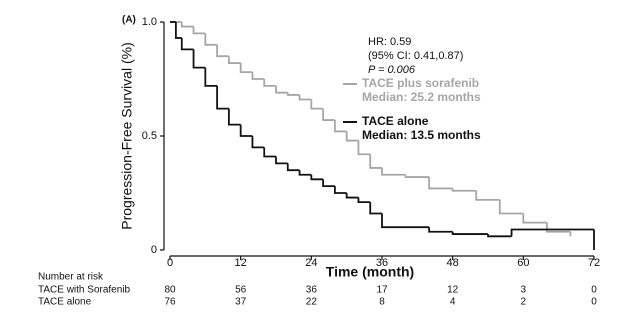 Image resolution: width=630 pixels, height=314 pixels. What do you see at coordinates (149, 22) in the screenshot?
I see `y-tick-label: 1.0` at bounding box center [149, 22].